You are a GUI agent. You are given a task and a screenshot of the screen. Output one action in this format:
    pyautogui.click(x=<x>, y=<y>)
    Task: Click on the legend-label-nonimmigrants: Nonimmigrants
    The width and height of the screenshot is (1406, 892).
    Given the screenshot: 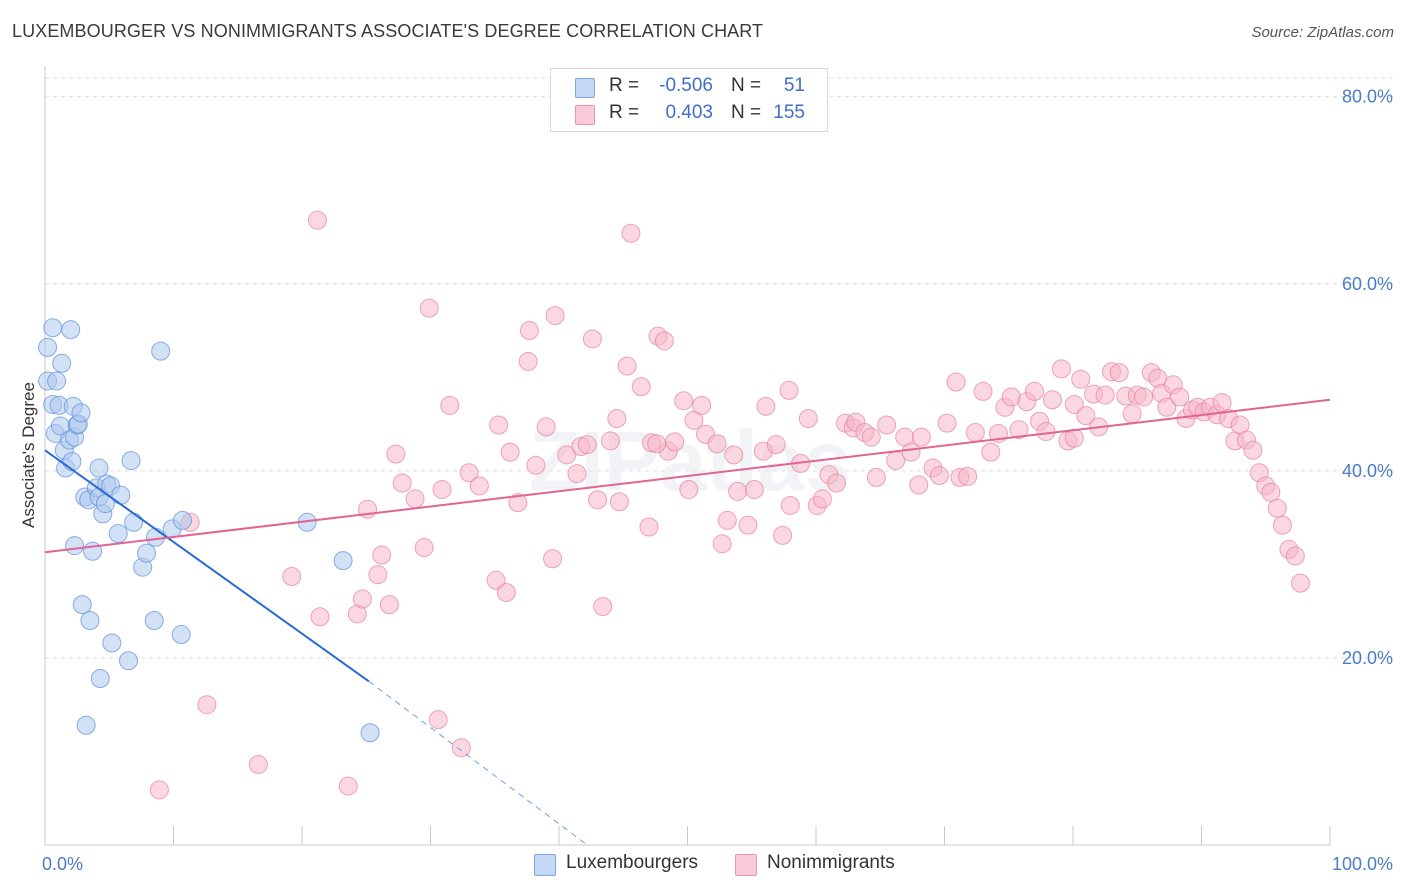 What is the action you would take?
    pyautogui.click(x=831, y=862)
    